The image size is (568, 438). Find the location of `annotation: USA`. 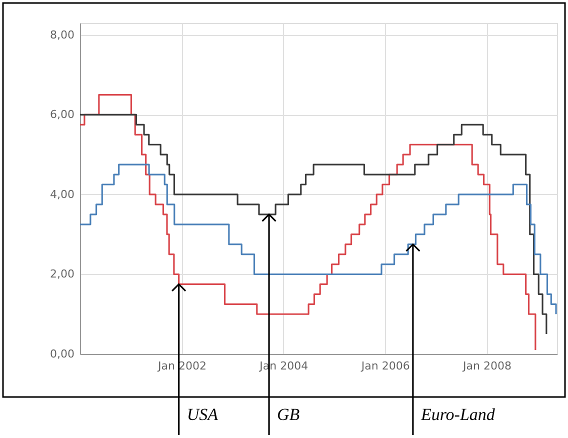

annotation: USA is located at coordinates (202, 414).